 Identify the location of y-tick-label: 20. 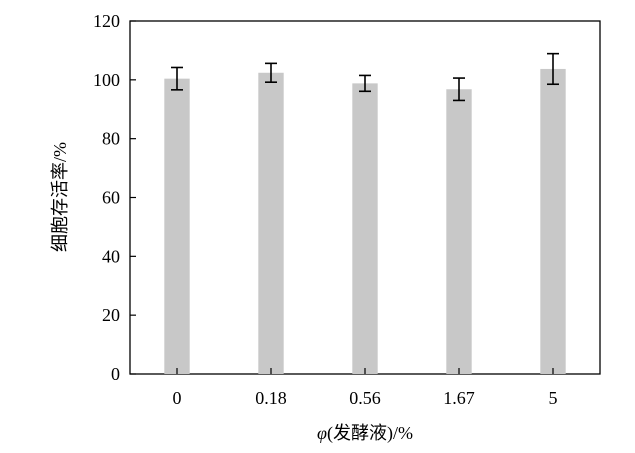
(111, 315).